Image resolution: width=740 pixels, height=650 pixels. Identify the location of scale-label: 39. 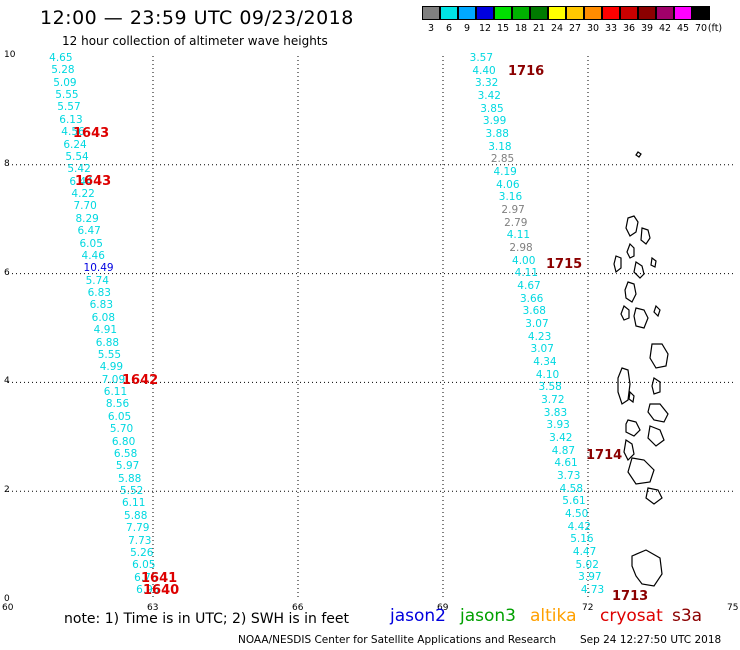
(647, 28).